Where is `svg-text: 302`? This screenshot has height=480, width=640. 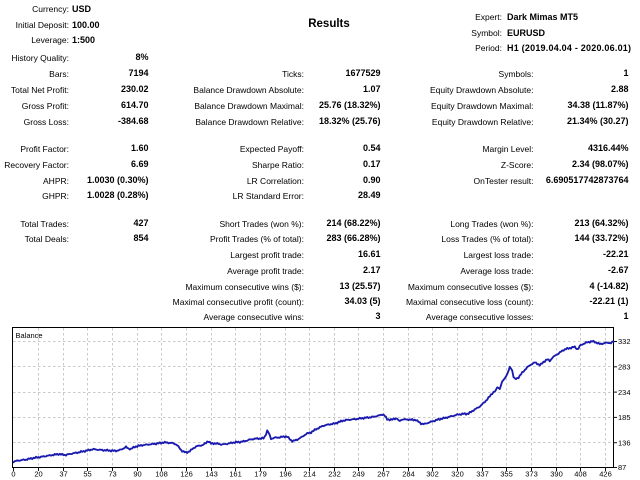 svg-text: 302 is located at coordinates (432, 474).